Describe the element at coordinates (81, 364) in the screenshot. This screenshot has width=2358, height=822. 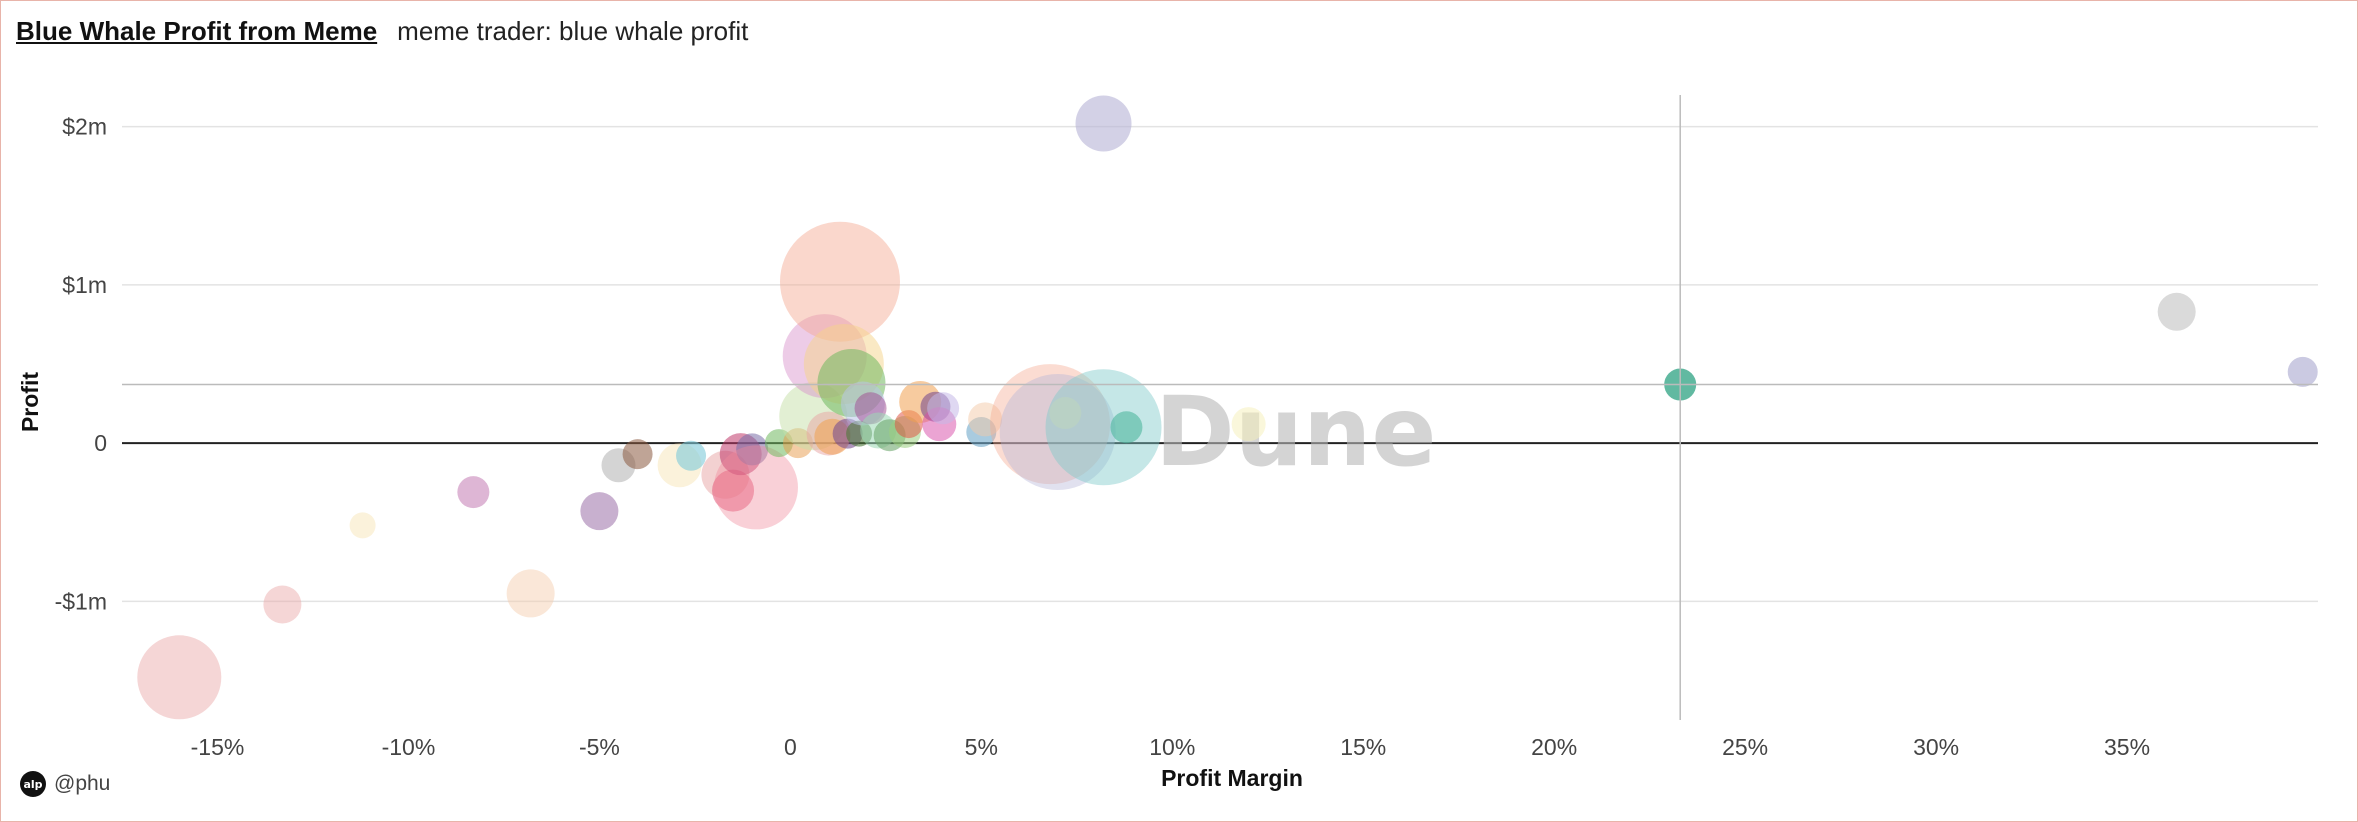
I see `y-axis-ticks: $2m $1m 0 -$1m` at that location.